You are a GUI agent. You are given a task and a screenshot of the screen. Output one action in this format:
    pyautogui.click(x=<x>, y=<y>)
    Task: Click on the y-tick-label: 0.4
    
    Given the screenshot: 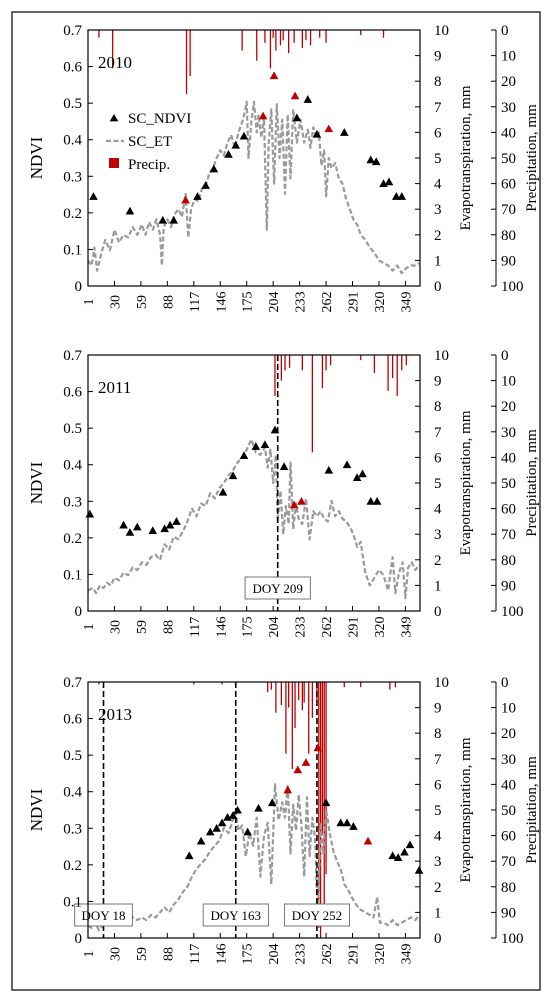 What is the action you would take?
    pyautogui.click(x=72, y=466)
    